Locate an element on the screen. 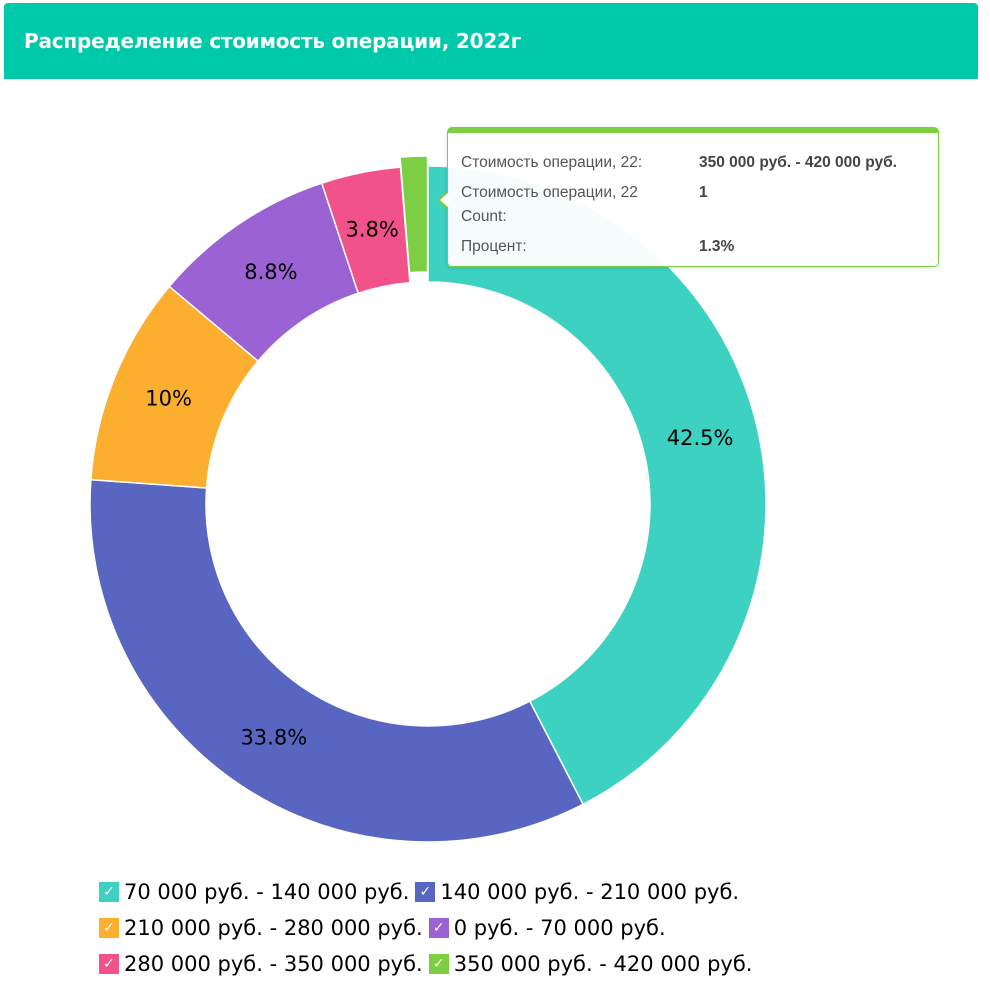  slice-label-2: 10% is located at coordinates (168, 399).